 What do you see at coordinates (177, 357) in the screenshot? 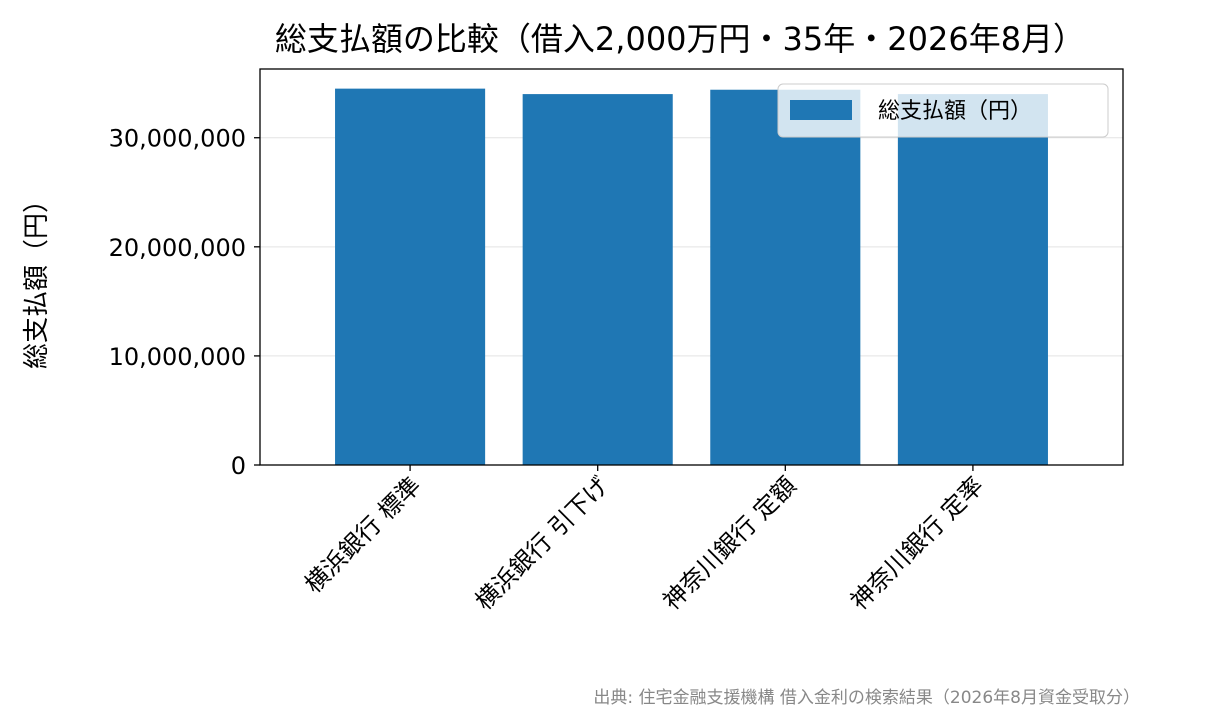
I see `y-tick-label: 10,000,000` at bounding box center [177, 357].